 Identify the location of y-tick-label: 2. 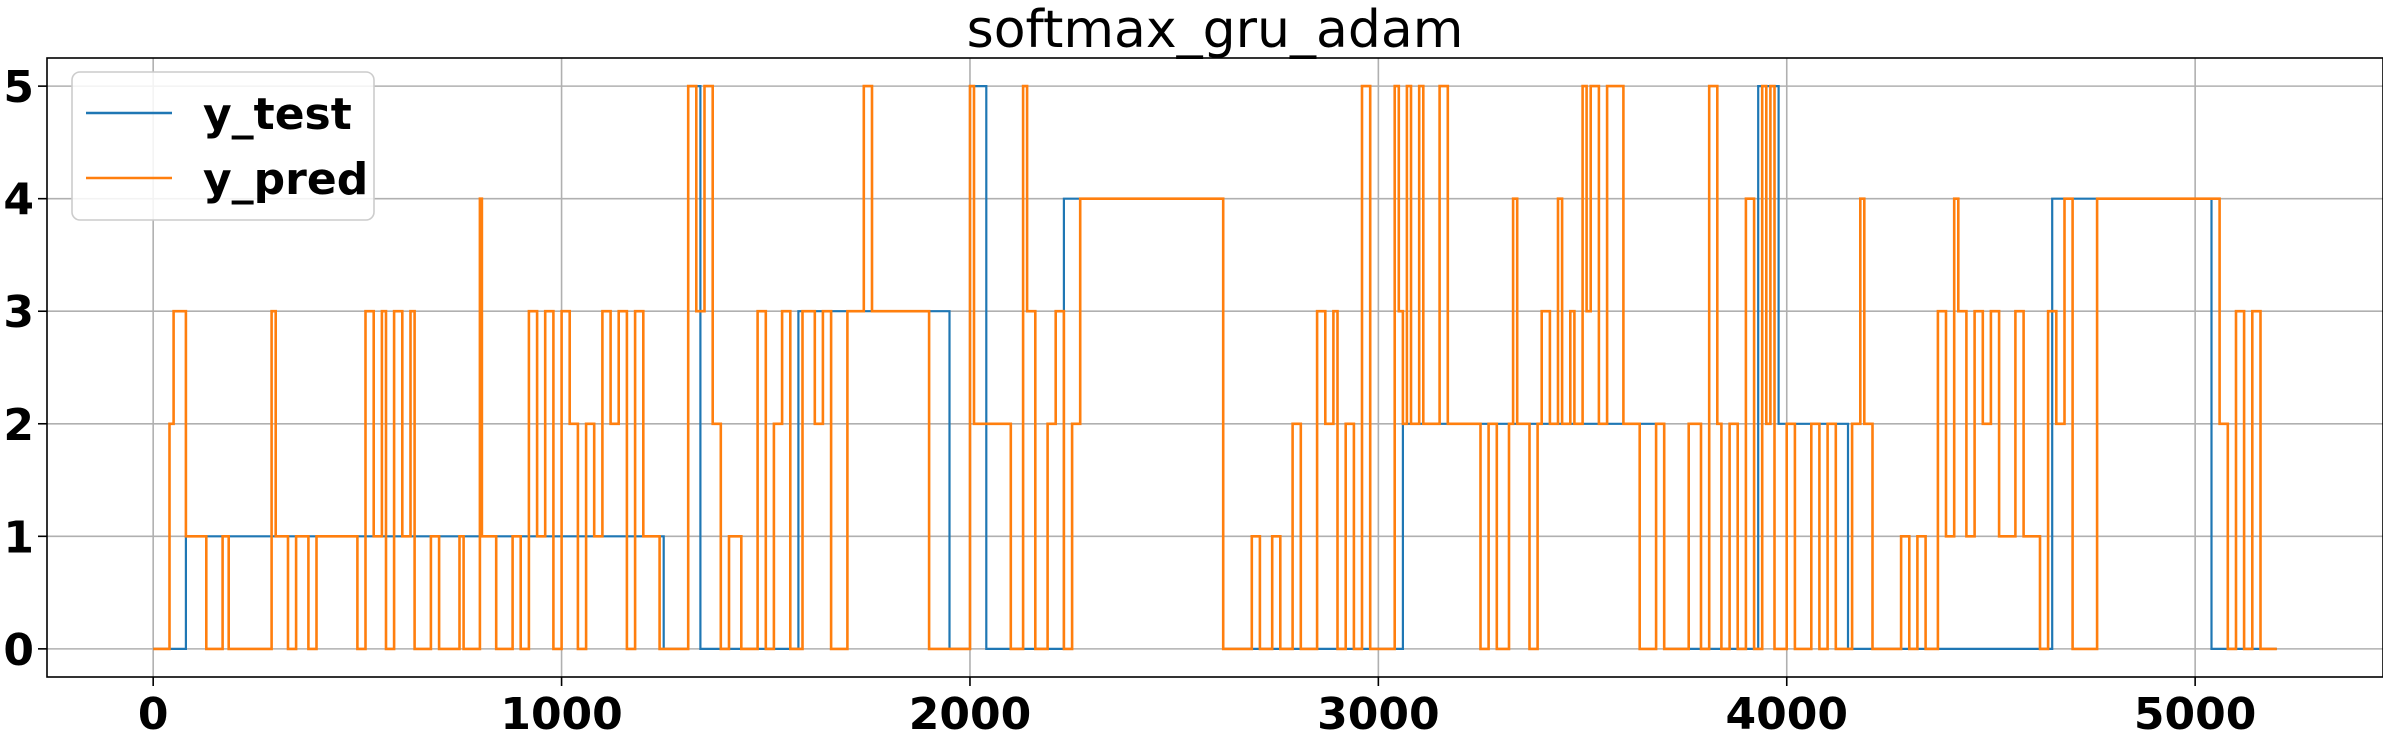
(18, 425).